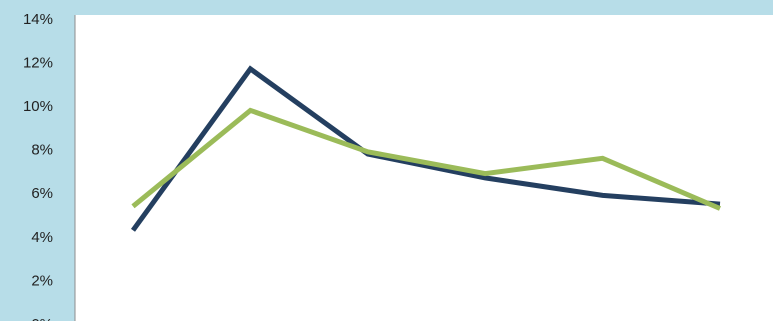 This screenshot has width=773, height=321. I want to click on y-tick-label: 12%, so click(38, 62).